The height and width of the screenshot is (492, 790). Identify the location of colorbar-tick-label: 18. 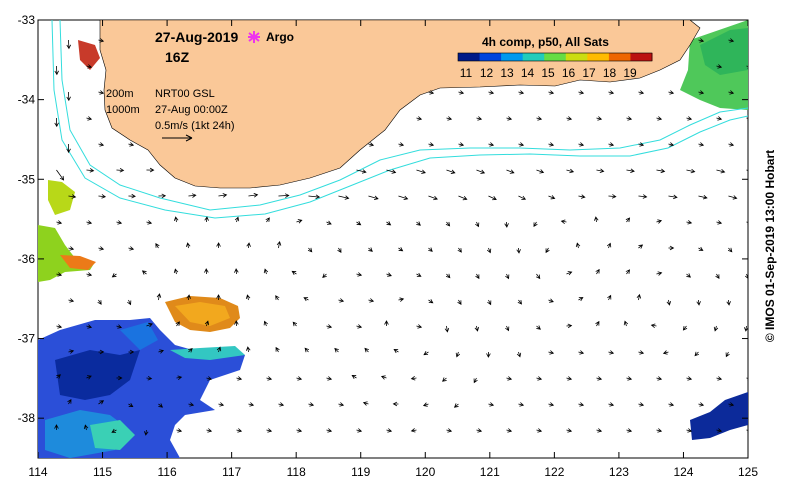
(610, 73).